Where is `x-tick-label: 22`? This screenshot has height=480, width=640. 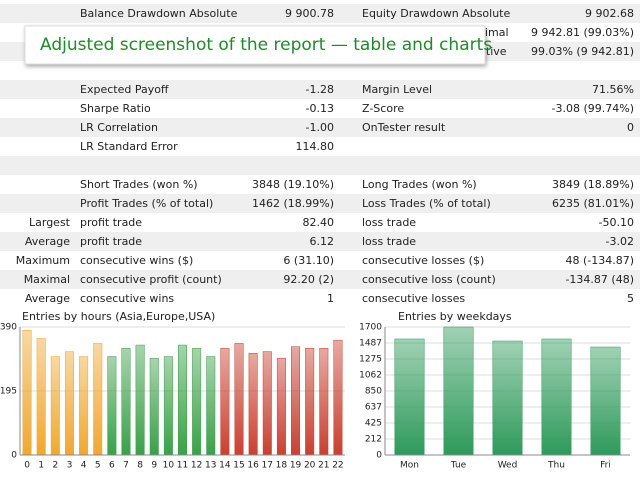
x-tick-label: 22 is located at coordinates (337, 466).